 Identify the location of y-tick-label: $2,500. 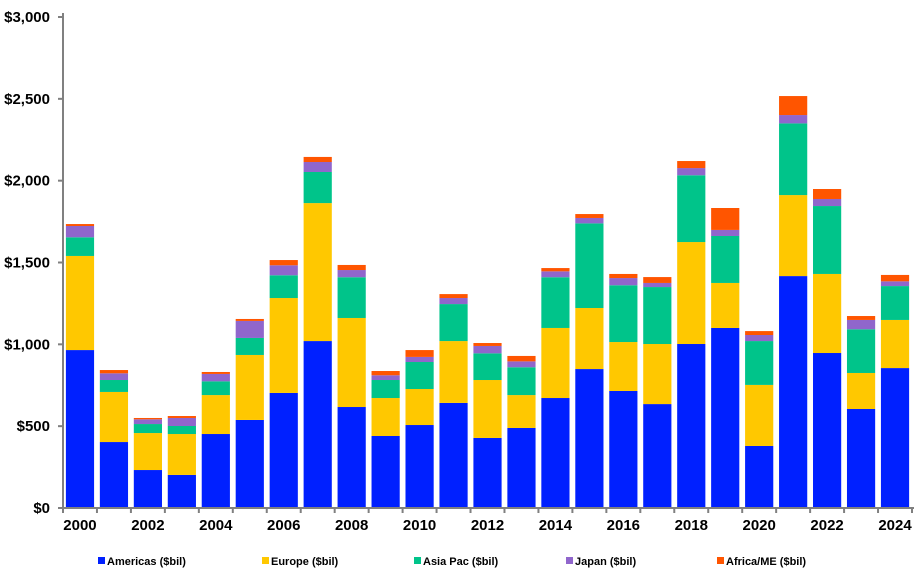
(27, 99).